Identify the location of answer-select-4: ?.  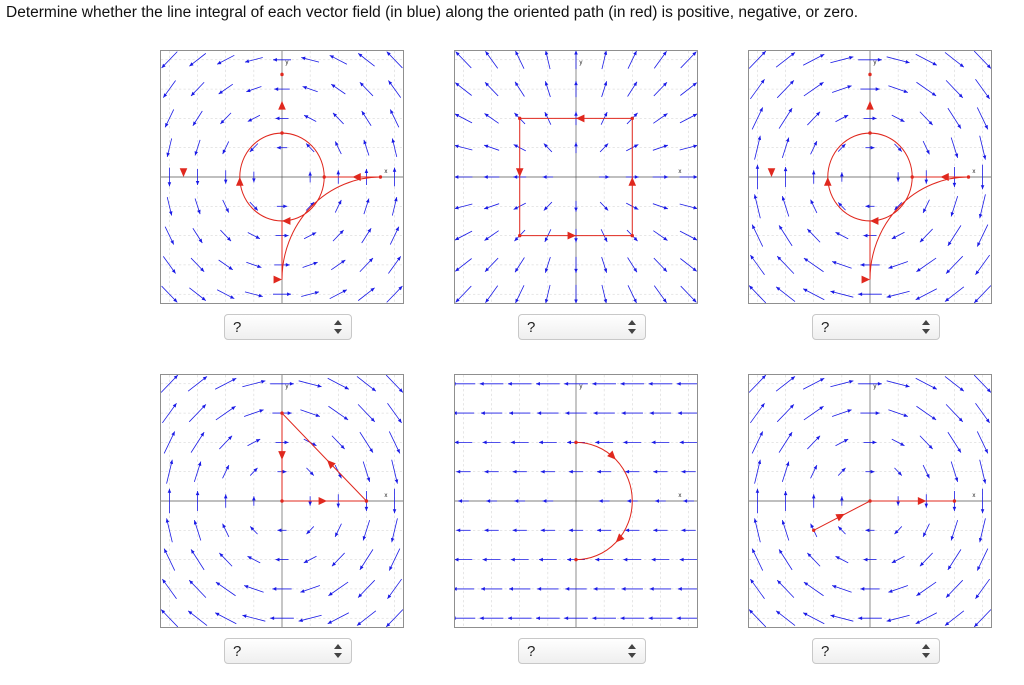
(288, 651).